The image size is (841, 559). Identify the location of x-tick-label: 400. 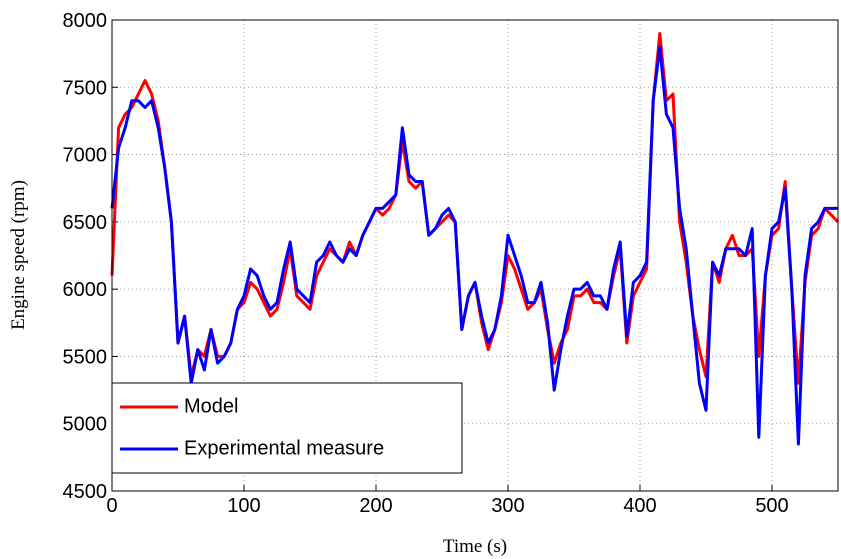
(639, 506).